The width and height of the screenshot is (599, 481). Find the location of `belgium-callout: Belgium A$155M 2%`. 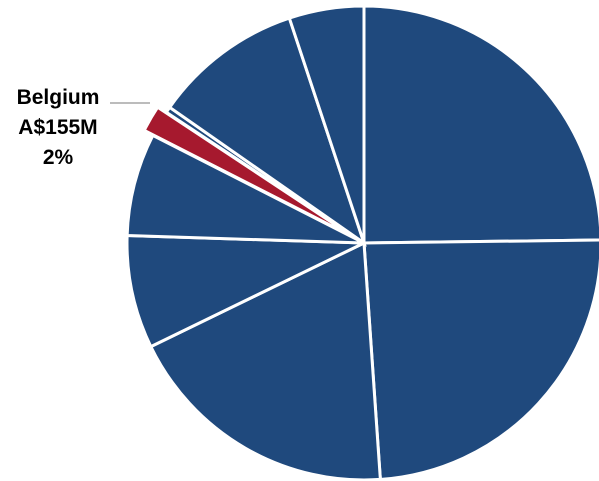

belgium-callout: Belgium A$155M 2% is located at coordinates (83, 127).